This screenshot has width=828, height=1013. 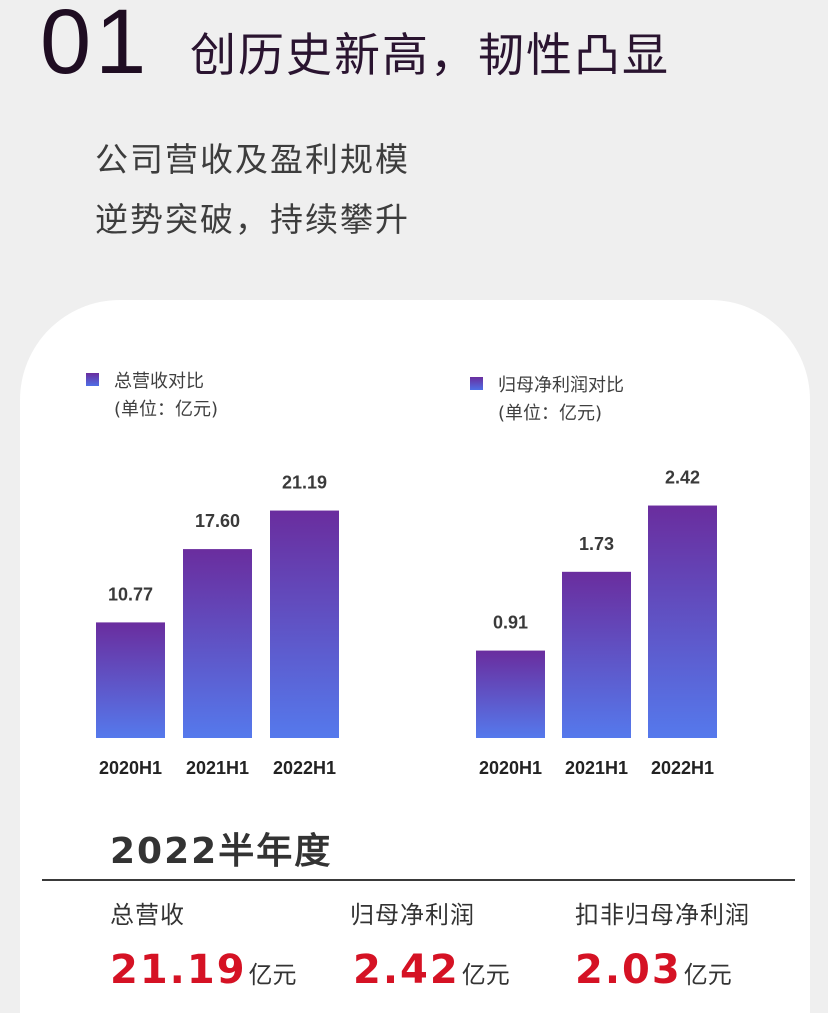 I want to click on legend-profit-unit: (单位：亿元), so click(x=550, y=413).